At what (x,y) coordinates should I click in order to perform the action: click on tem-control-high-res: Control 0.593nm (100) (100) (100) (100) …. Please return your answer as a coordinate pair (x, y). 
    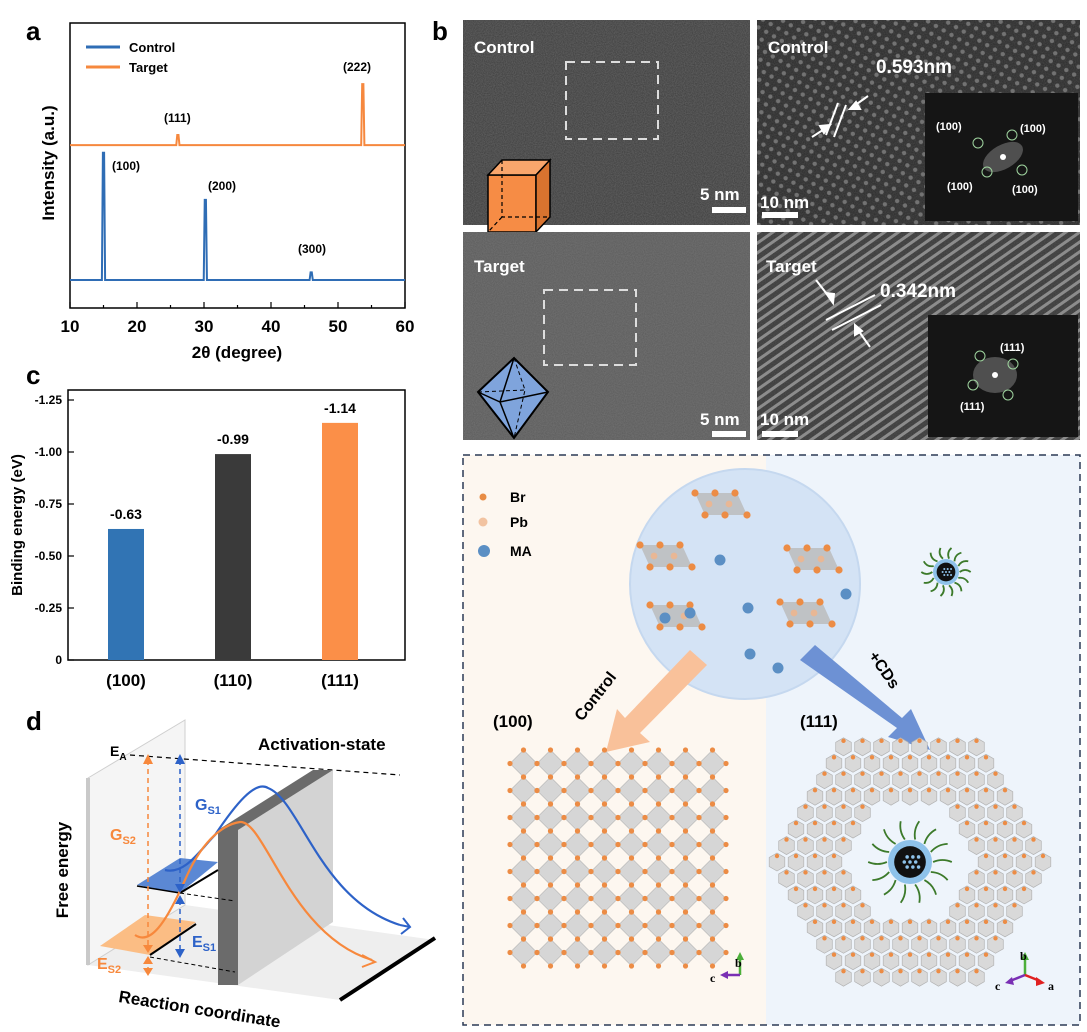
    Looking at the image, I should click on (918, 122).